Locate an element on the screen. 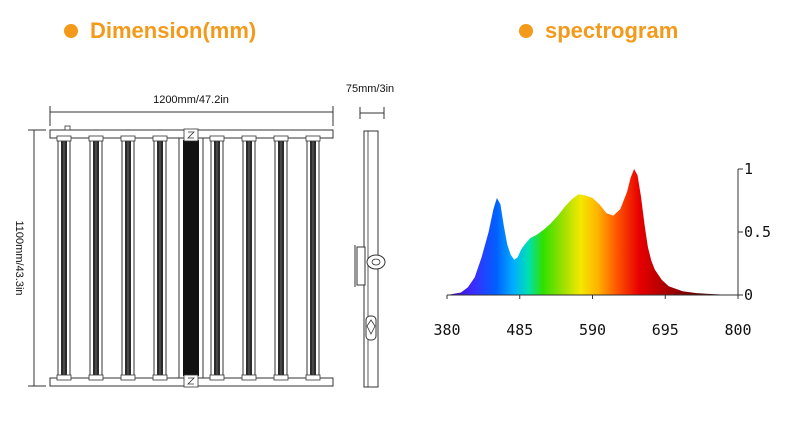 The image size is (790, 432). spectrum-area is located at coordinates (592, 232).